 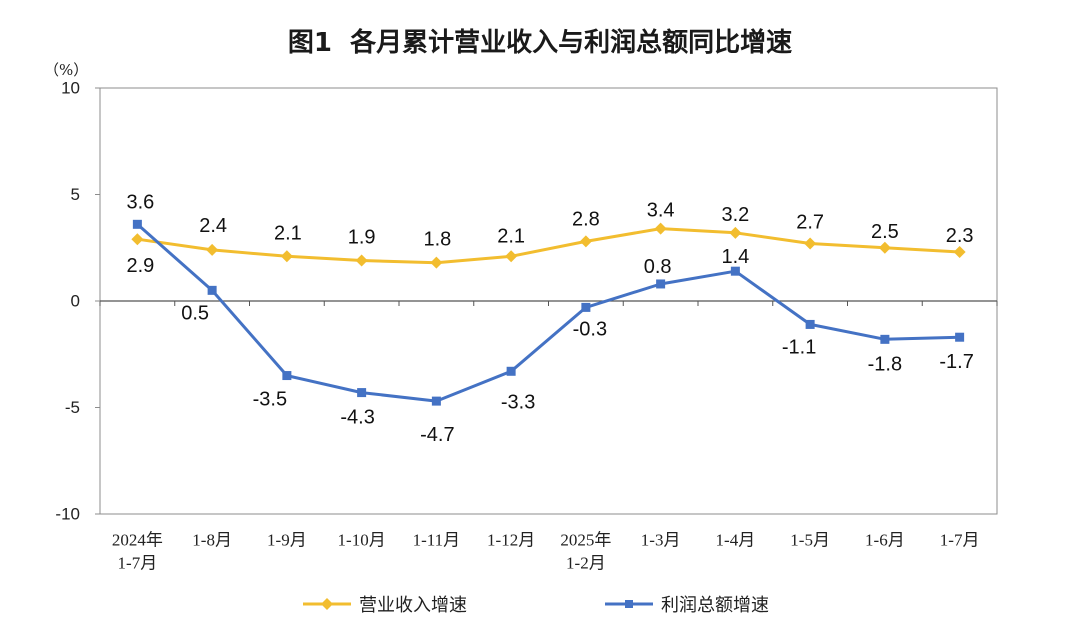 What do you see at coordinates (960, 236) in the screenshot?
I see `data-label-revenue: 2.3` at bounding box center [960, 236].